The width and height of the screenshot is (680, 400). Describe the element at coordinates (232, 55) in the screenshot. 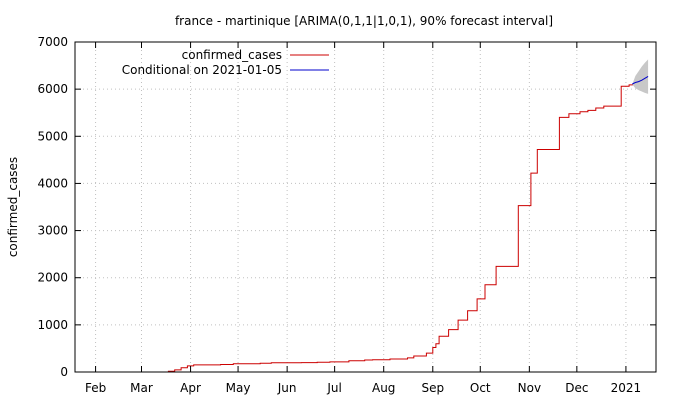

I see `legend-label: confirmed_cases` at that location.